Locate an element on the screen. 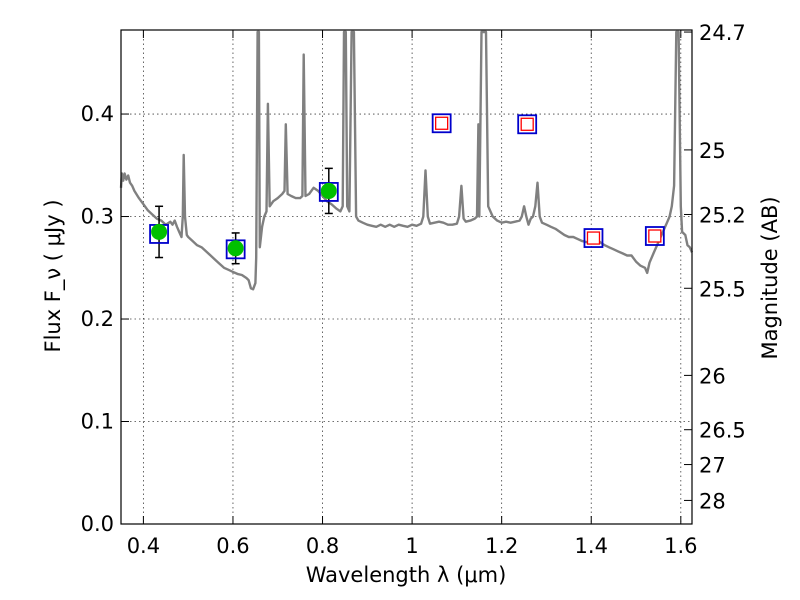  x-tick-label: 1.2 is located at coordinates (501, 546).